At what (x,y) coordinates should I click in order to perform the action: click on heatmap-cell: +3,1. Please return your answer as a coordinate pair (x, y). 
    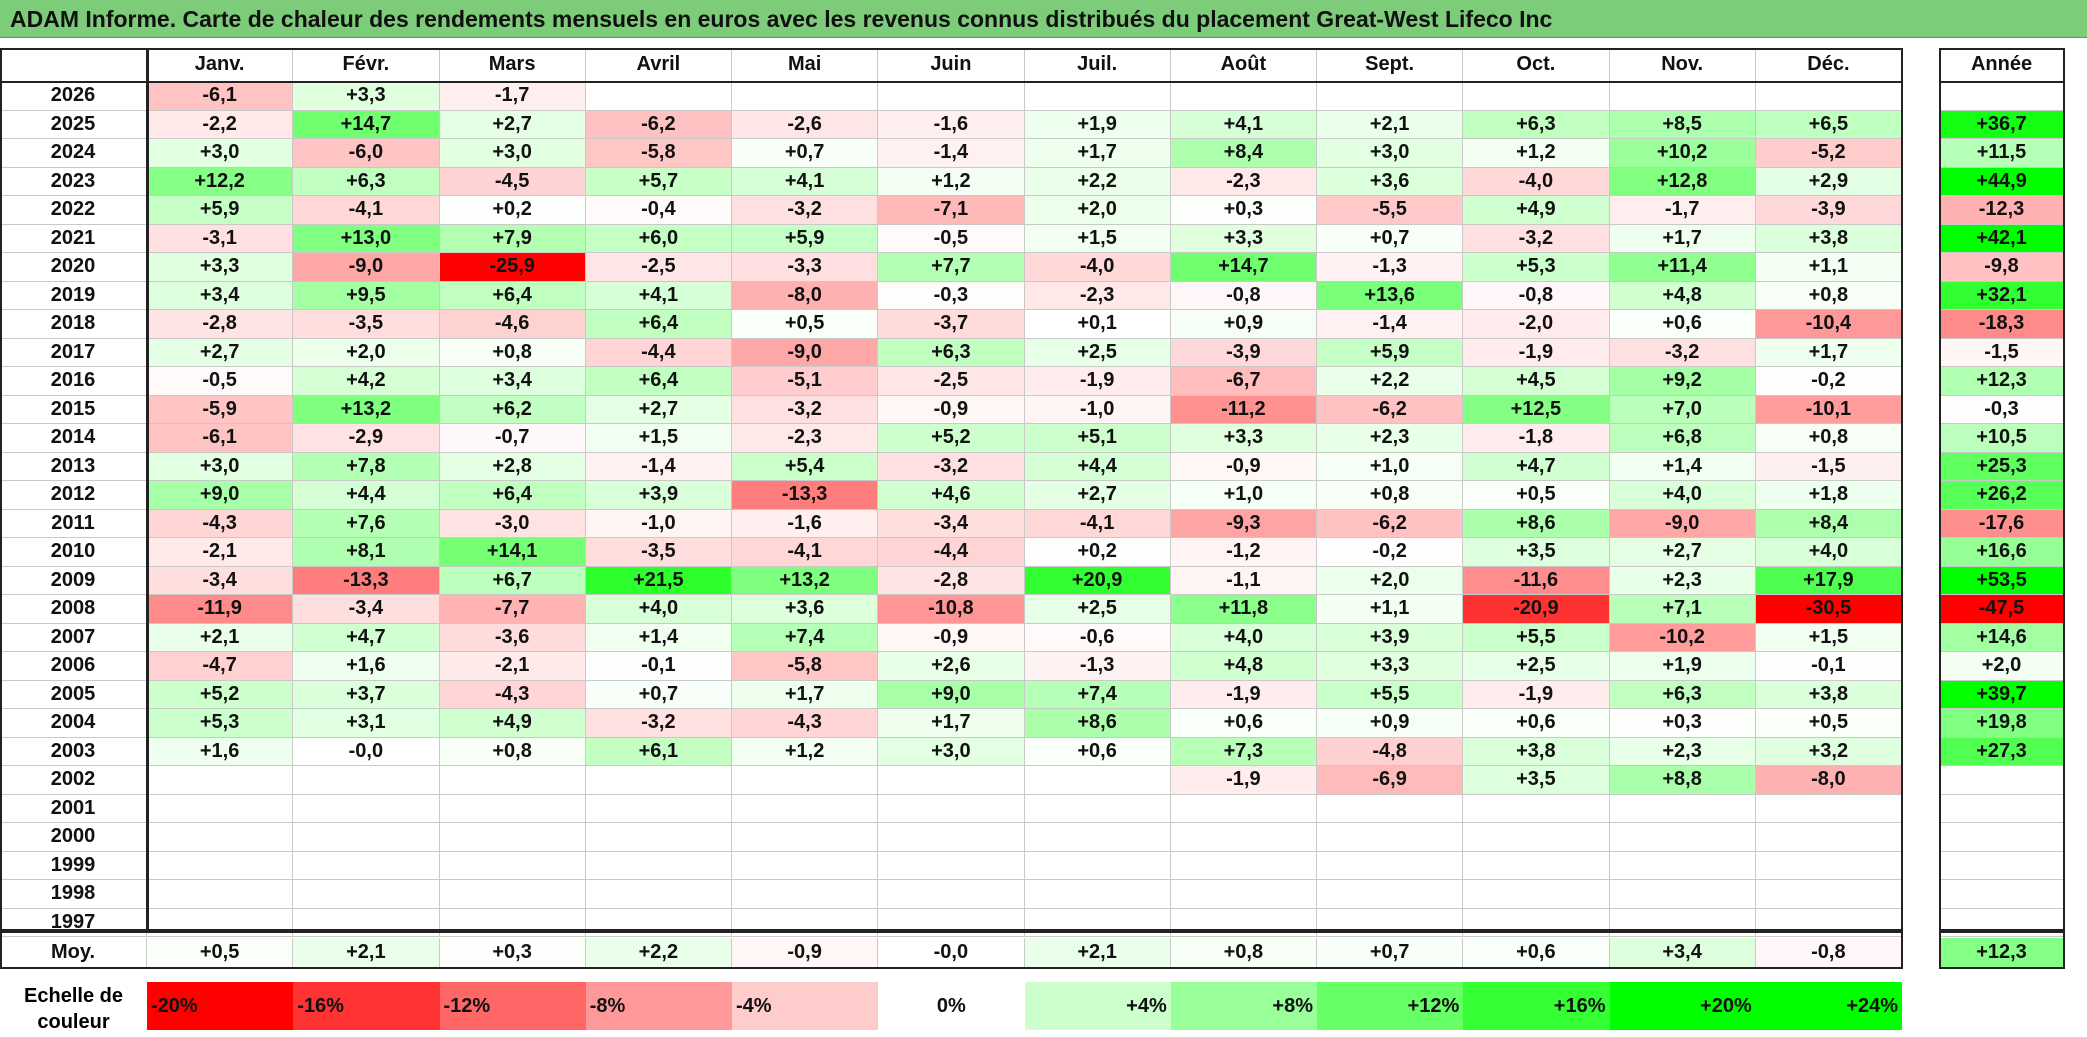
    Looking at the image, I should click on (366, 723).